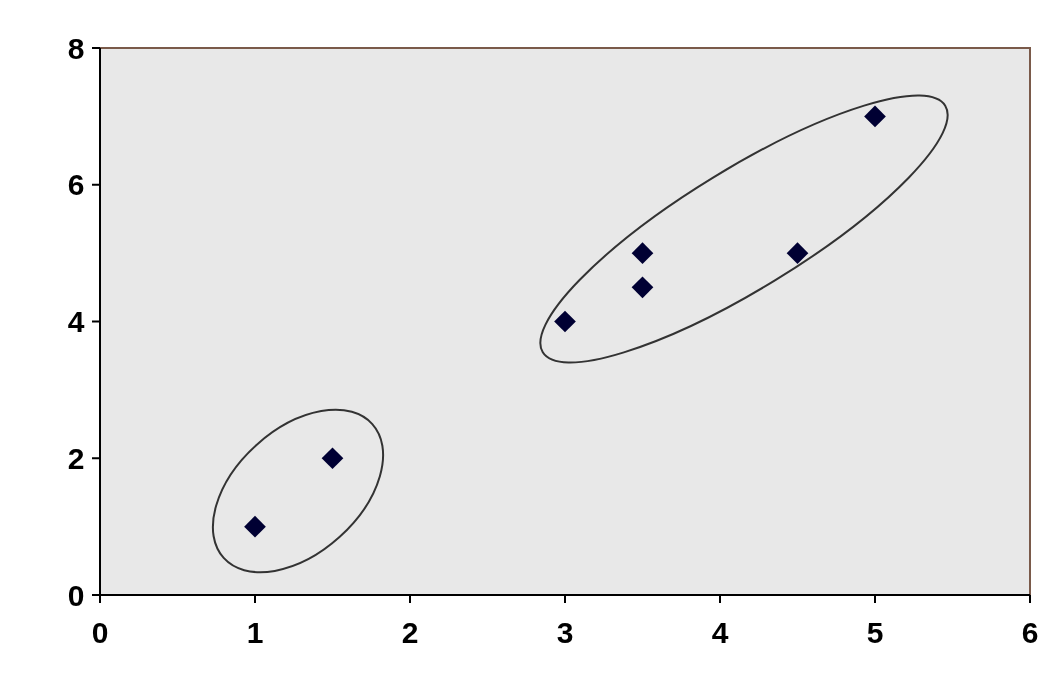 The image size is (1046, 698). I want to click on y-tick-label: 4, so click(76, 321).